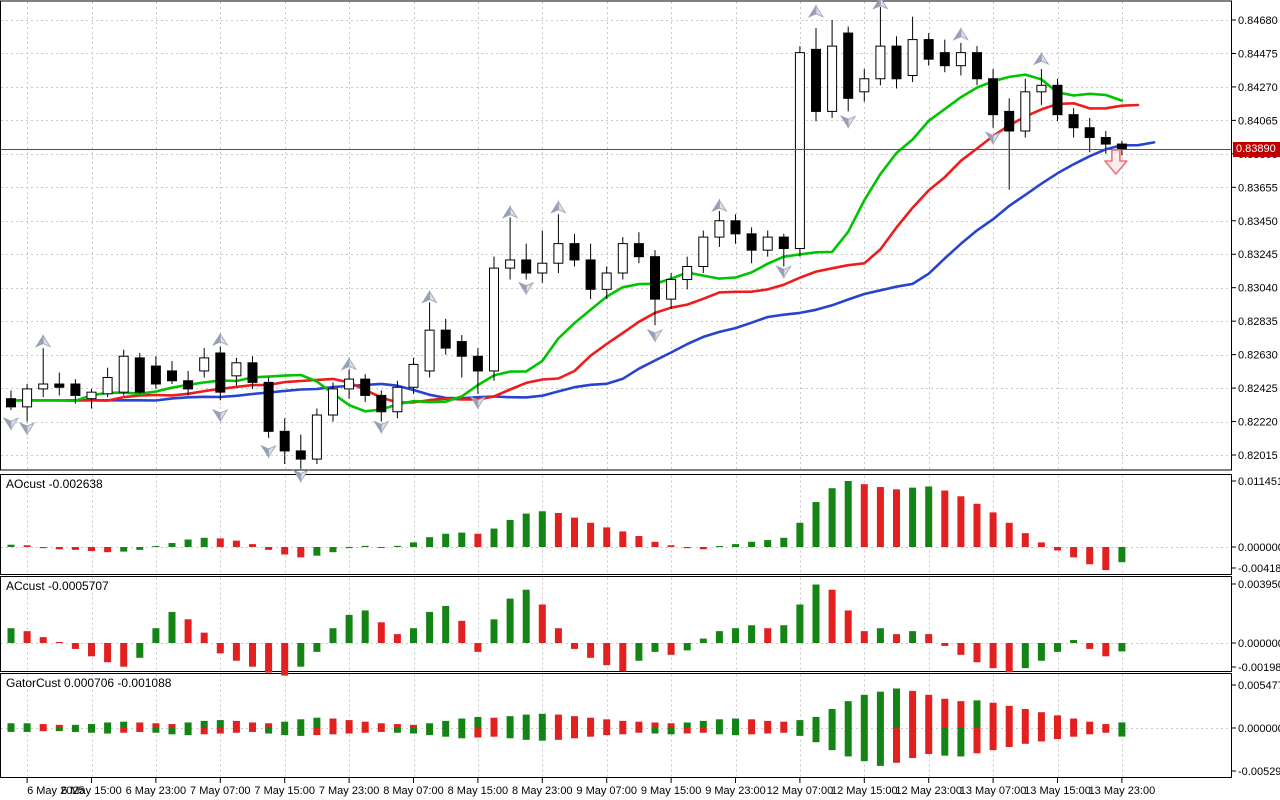  Describe the element at coordinates (566, 747) in the screenshot. I see `gator-lower-histogram` at that location.